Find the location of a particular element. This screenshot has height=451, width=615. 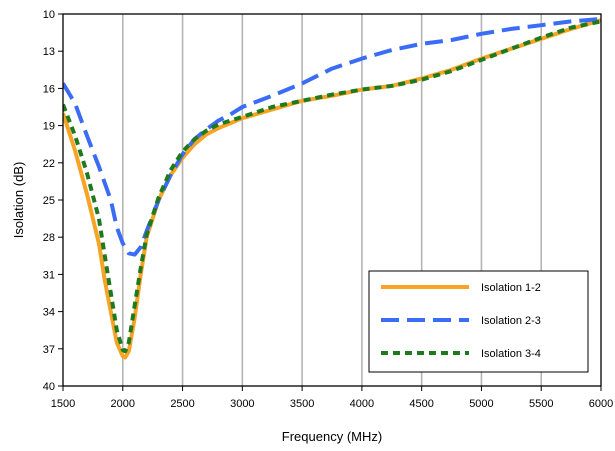

y-tick-label-28: 28 is located at coordinates (49, 238).